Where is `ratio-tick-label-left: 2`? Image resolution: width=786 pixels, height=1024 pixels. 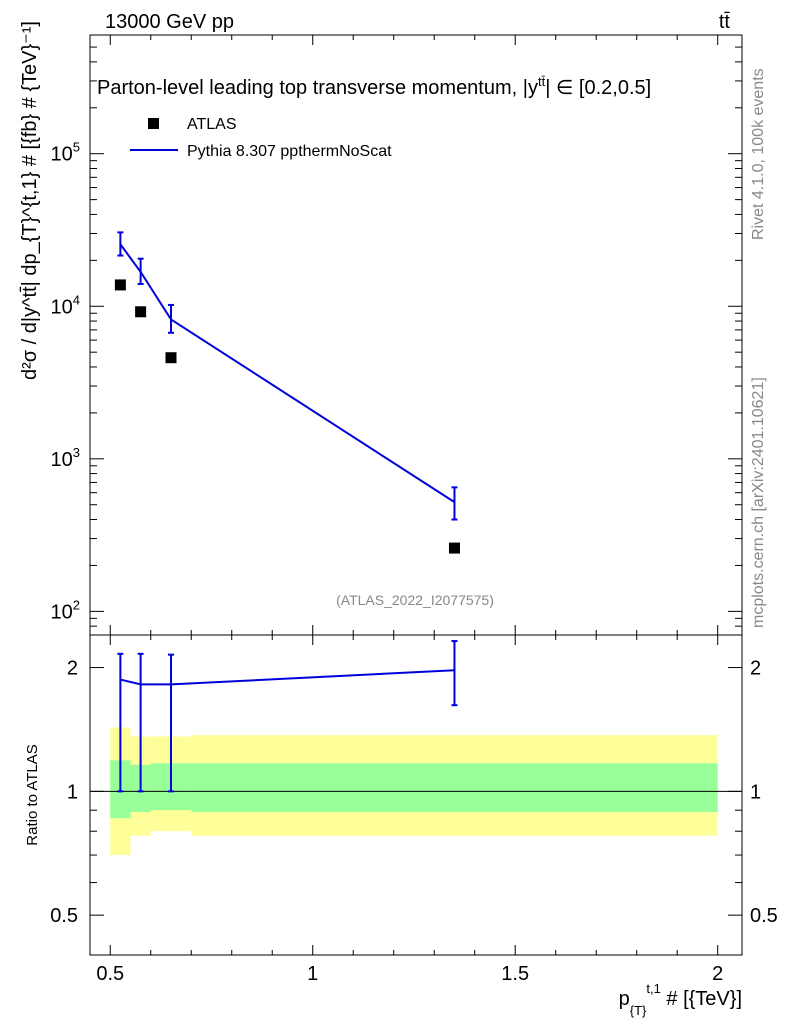
ratio-tick-label-left: 2 is located at coordinates (72, 669).